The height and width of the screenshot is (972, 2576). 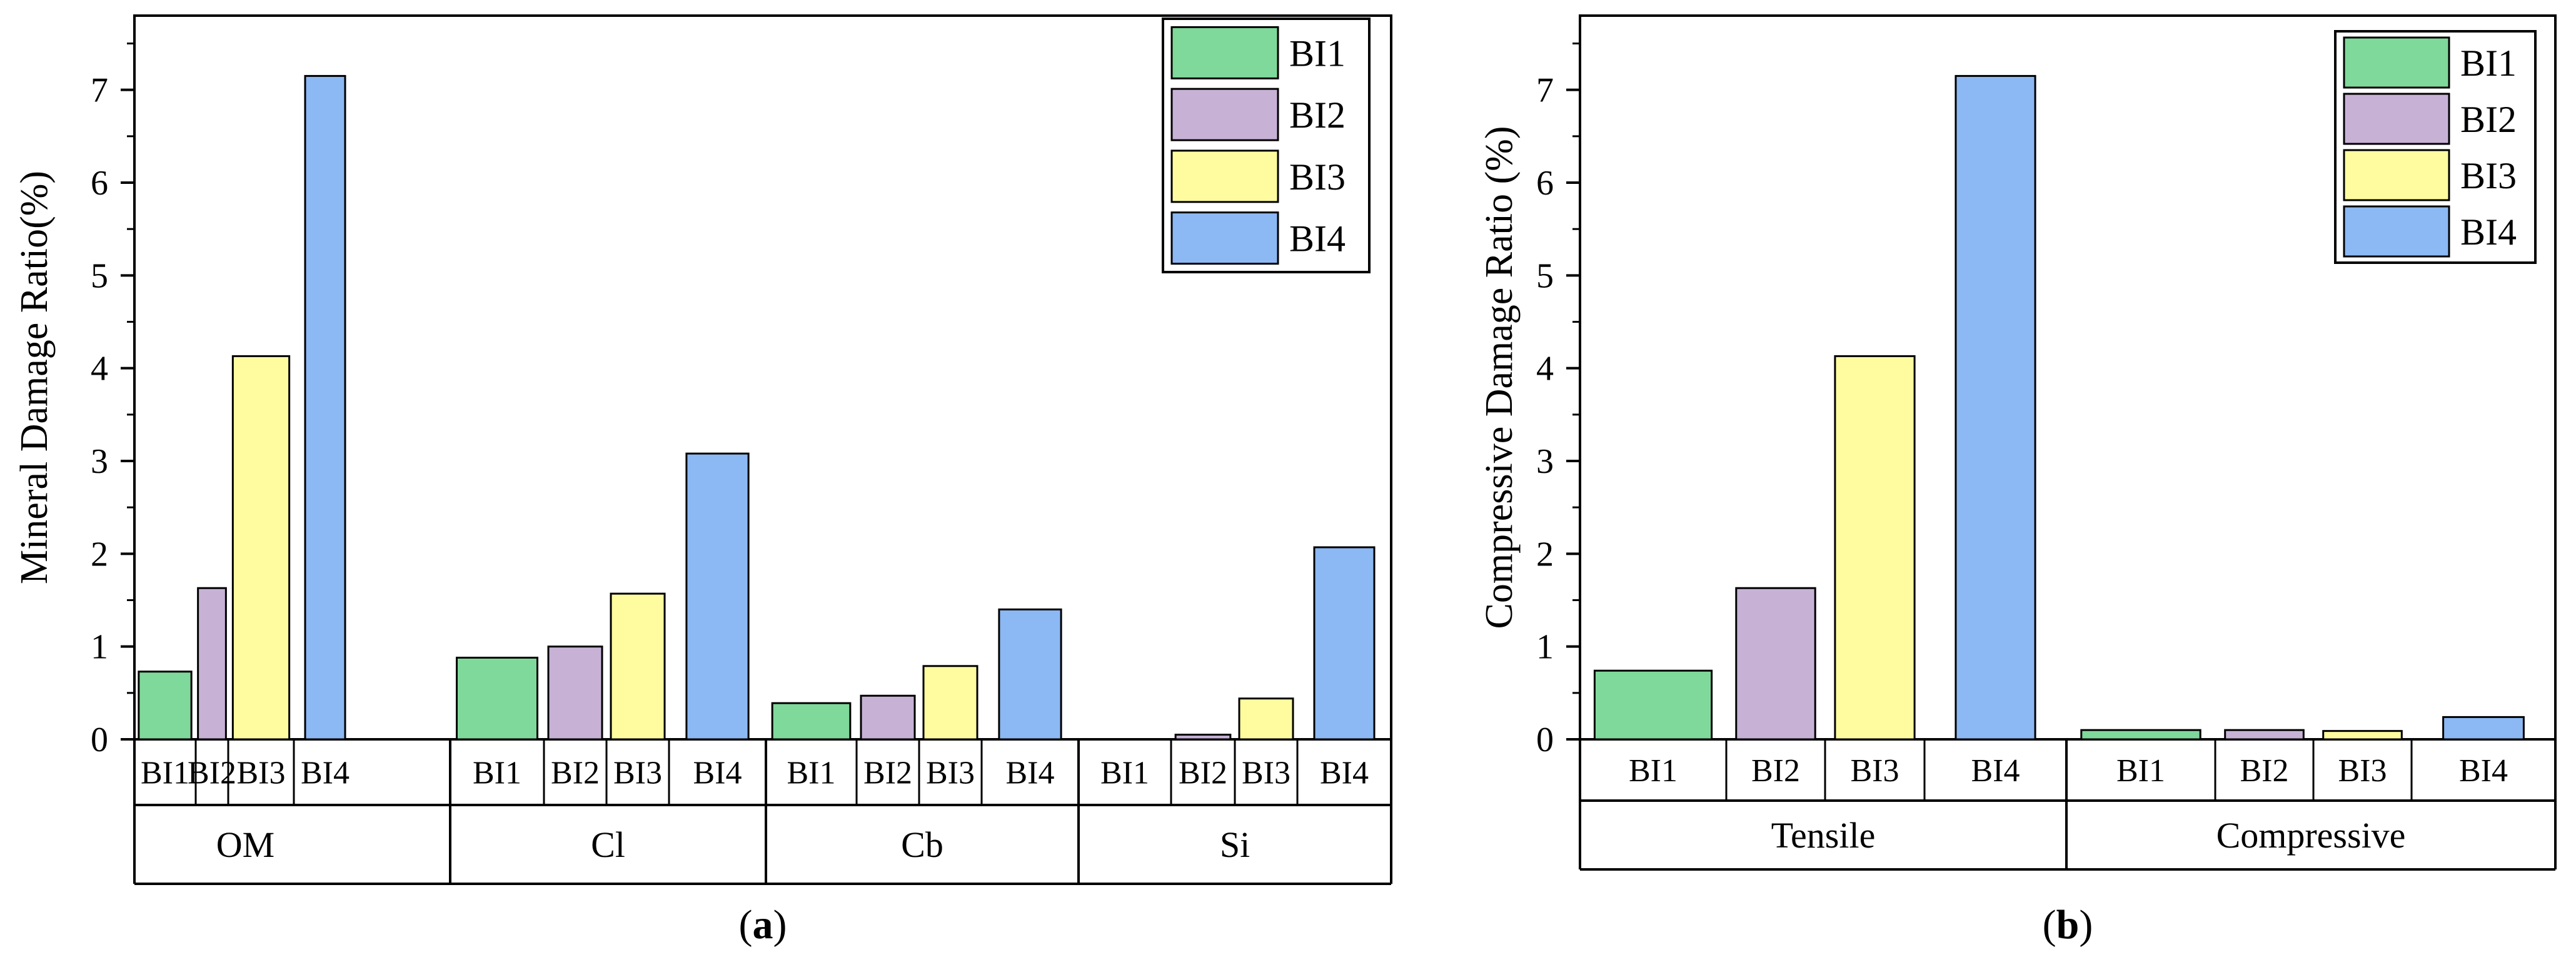 What do you see at coordinates (2483, 728) in the screenshot?
I see `bar-compressive-bi4` at bounding box center [2483, 728].